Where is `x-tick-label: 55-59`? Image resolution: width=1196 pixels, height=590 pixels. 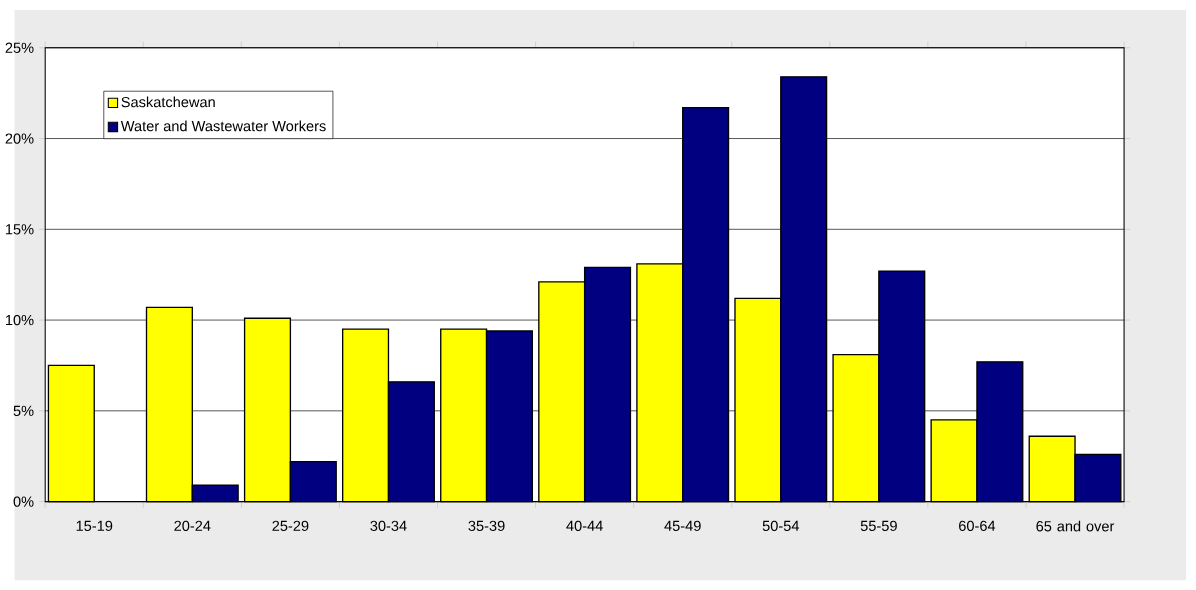
x-tick-label: 55-59 is located at coordinates (878, 525).